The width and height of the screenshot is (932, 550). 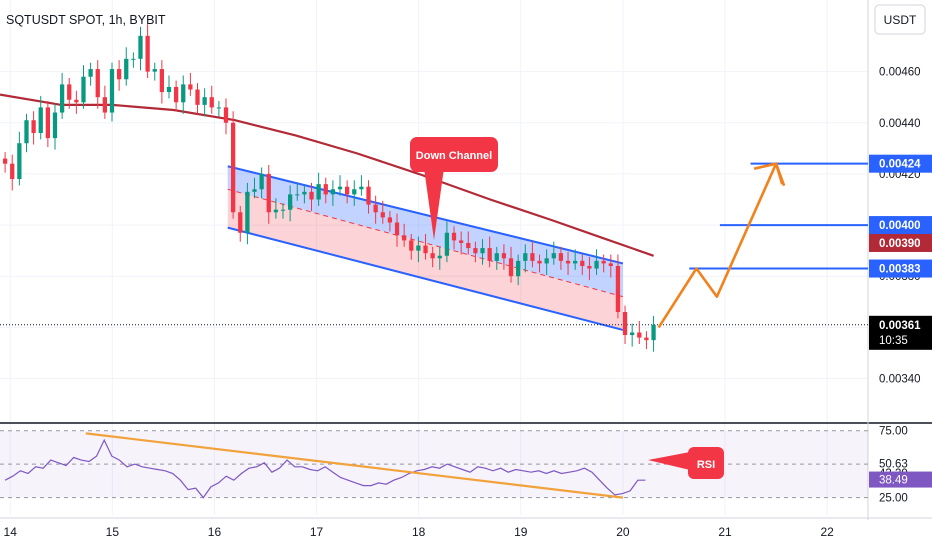 I want to click on price-tag, so click(x=900, y=332).